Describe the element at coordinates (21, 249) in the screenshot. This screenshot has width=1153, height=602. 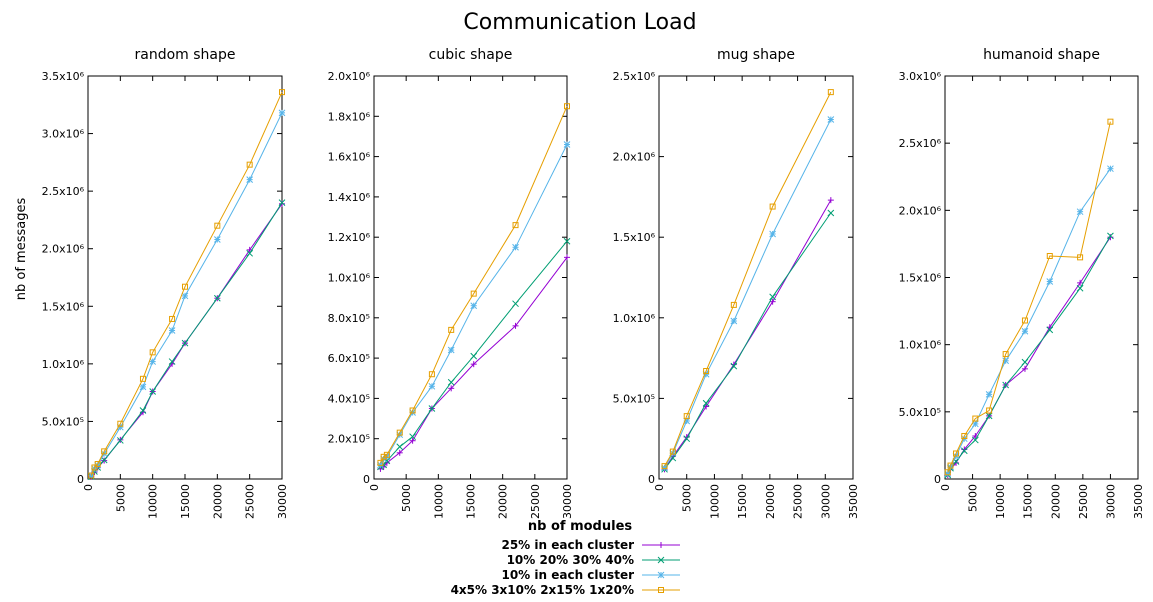
I see `y-axis-label: nb of messages` at that location.